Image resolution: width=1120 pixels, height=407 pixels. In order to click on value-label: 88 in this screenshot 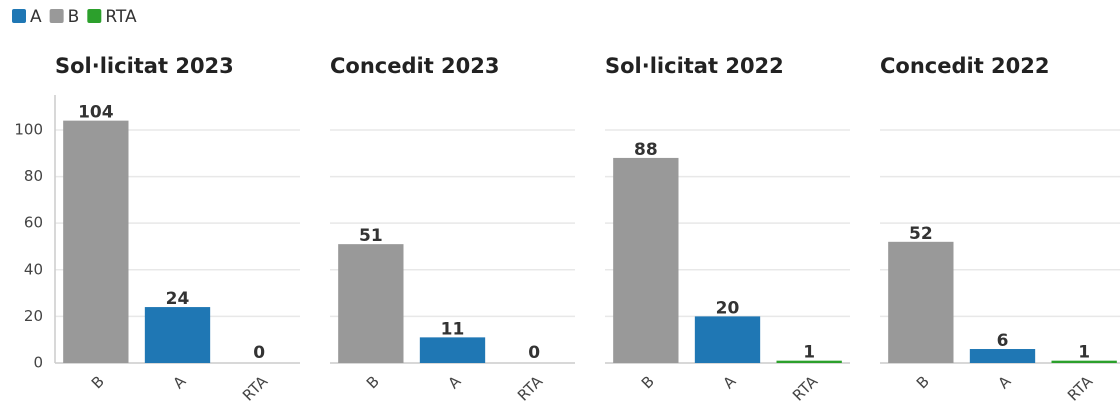, I will do `click(646, 150)`.